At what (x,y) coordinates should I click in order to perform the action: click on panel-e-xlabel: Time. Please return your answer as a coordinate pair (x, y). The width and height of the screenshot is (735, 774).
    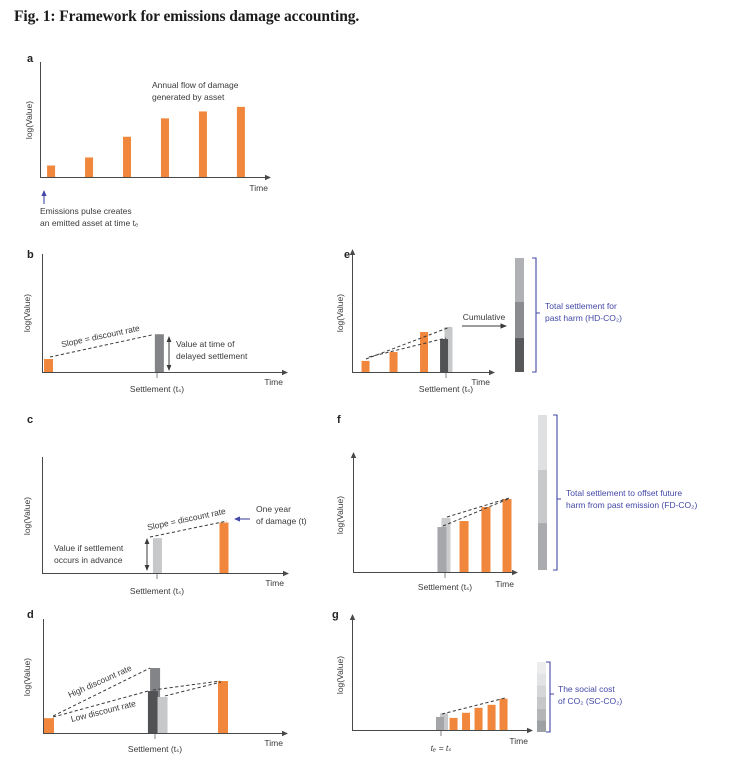
    Looking at the image, I should click on (480, 382).